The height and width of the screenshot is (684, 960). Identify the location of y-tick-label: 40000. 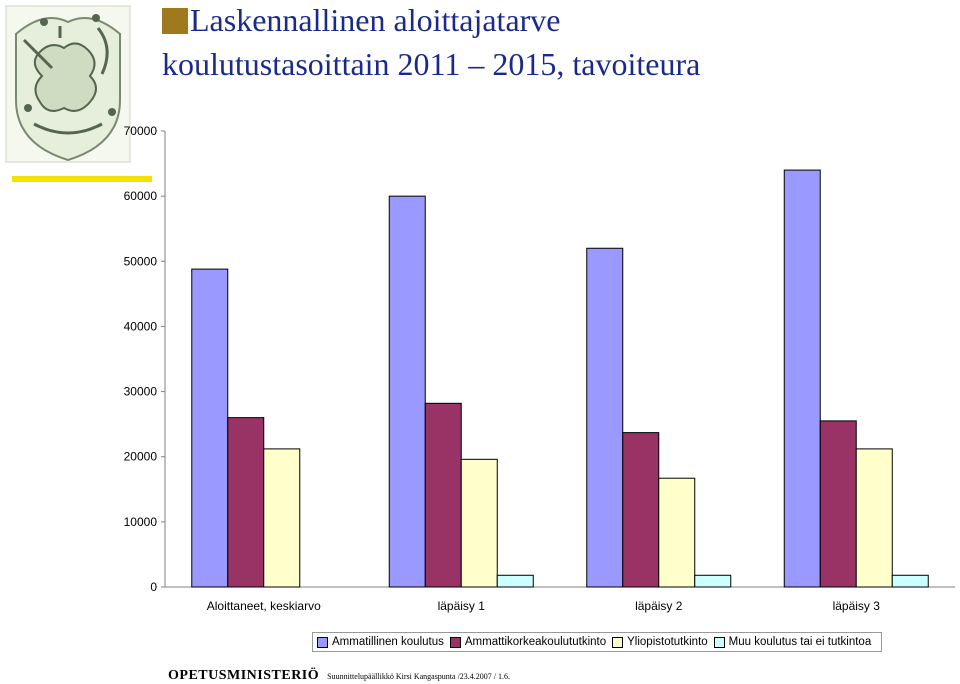
(141, 326).